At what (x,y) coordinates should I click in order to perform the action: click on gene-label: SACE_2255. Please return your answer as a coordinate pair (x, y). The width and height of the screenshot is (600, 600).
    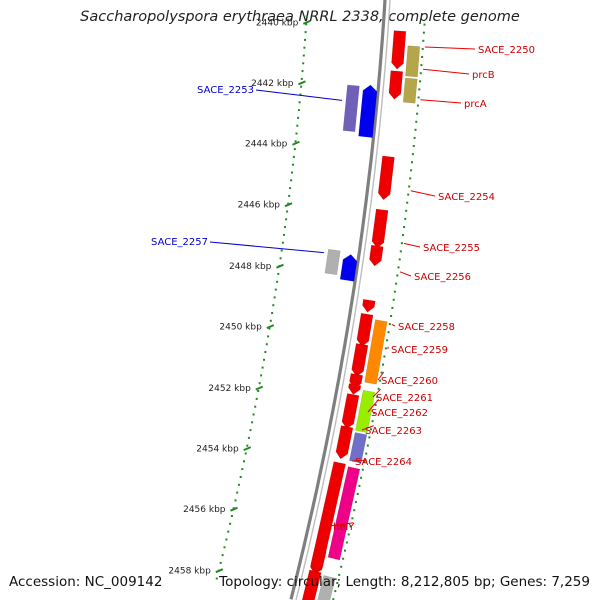
    Looking at the image, I should click on (451, 248).